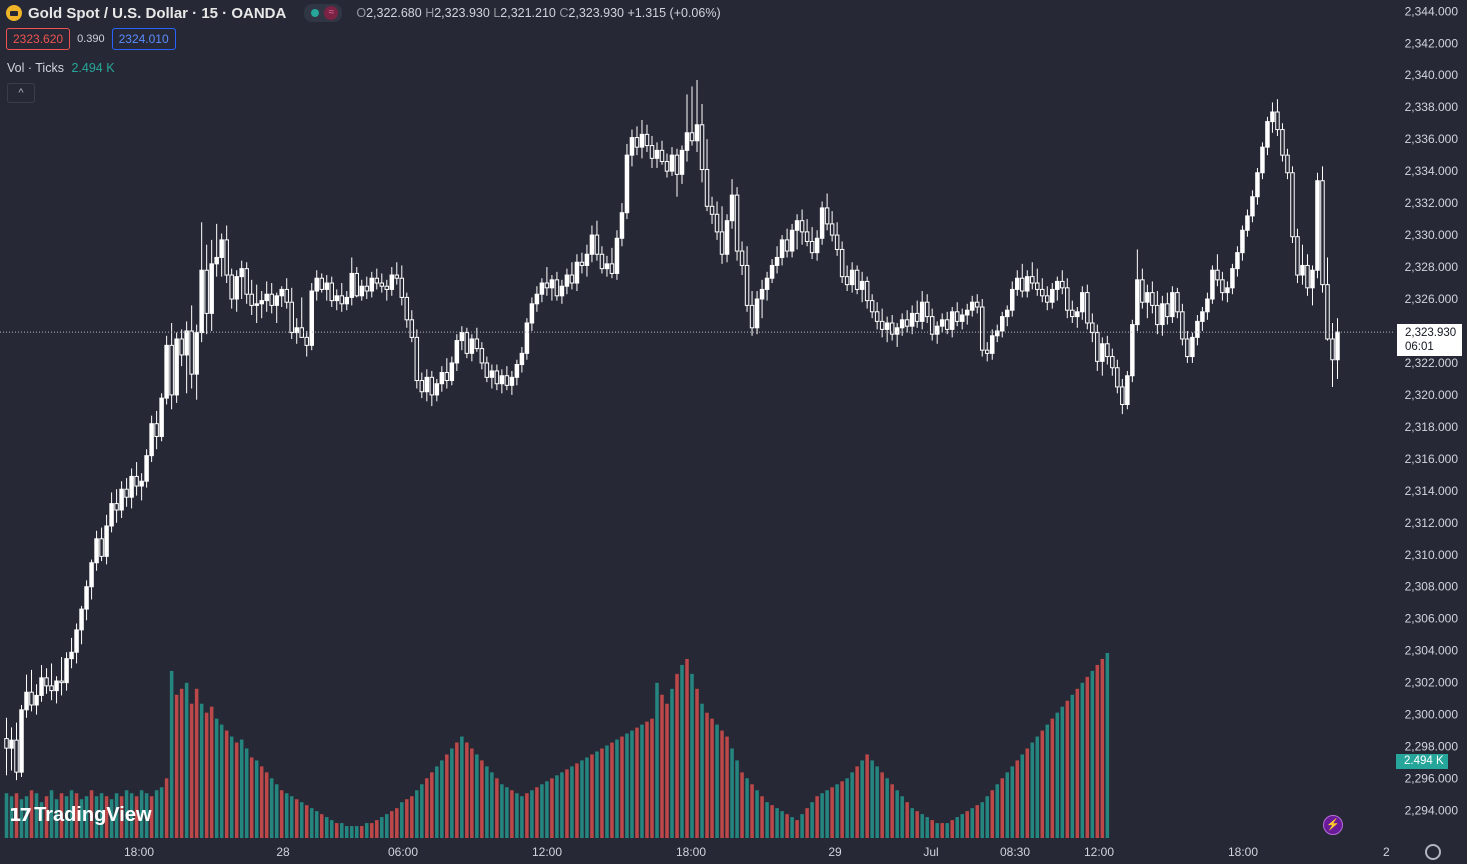 Image resolution: width=1467 pixels, height=864 pixels. Describe the element at coordinates (528, 13) in the screenshot. I see `low-value: 2,321.210` at that location.